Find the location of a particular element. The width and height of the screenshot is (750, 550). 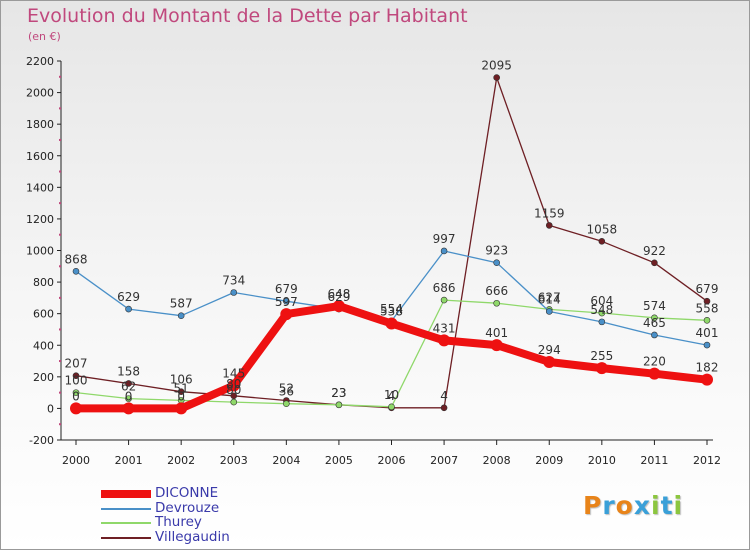

x-tick-label: 2011 is located at coordinates (654, 460).